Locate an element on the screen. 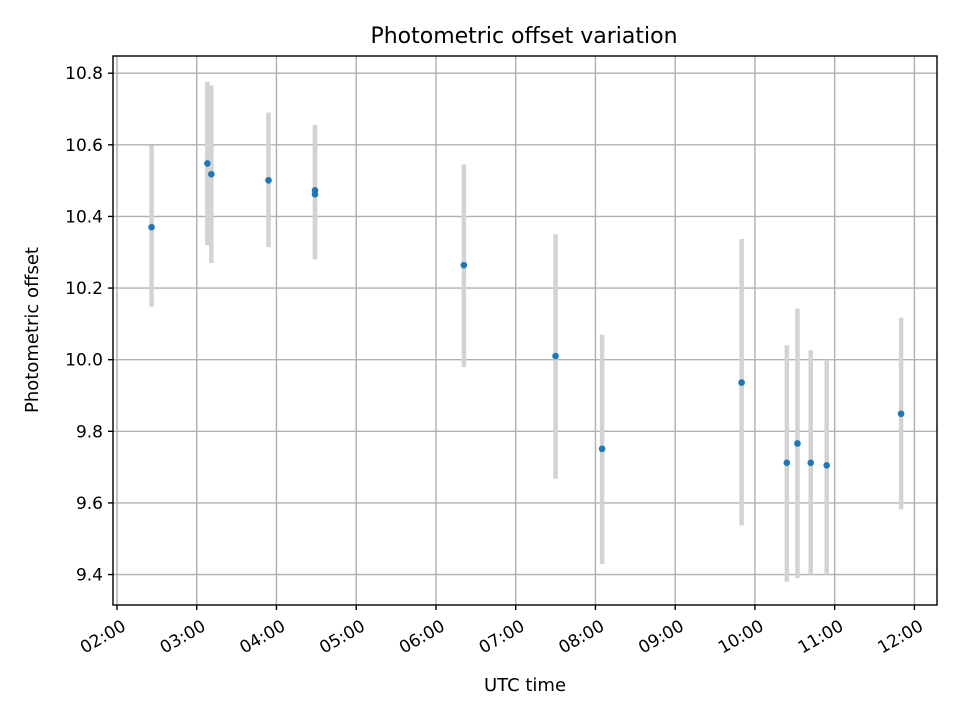 Image resolution: width=960 pixels, height=720 pixels. y-tick-label: 9.8 is located at coordinates (89, 432).